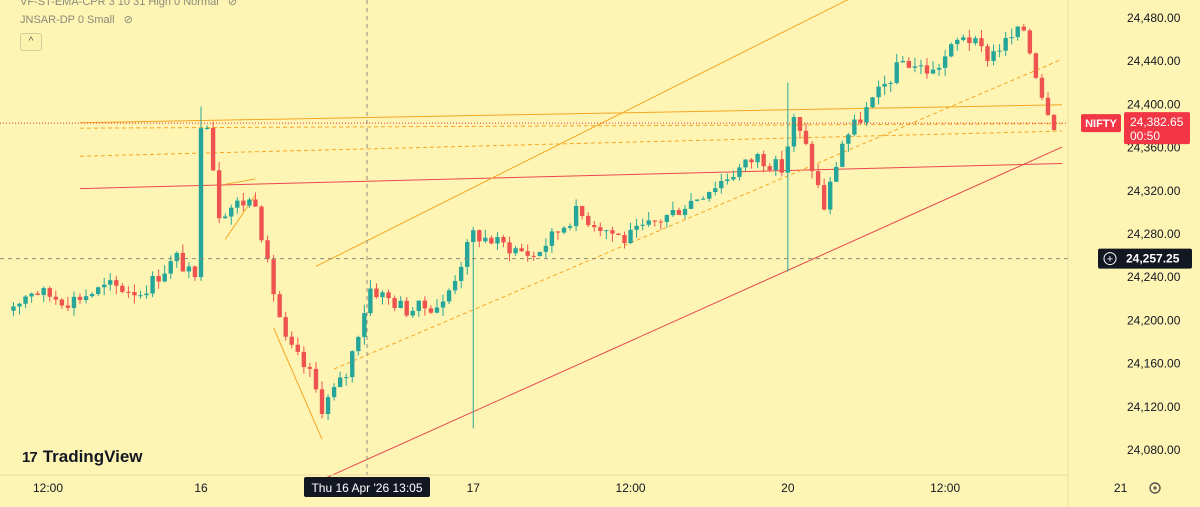 This screenshot has height=507, width=1200. I want to click on horizontal-support-level, so click(571, 114).